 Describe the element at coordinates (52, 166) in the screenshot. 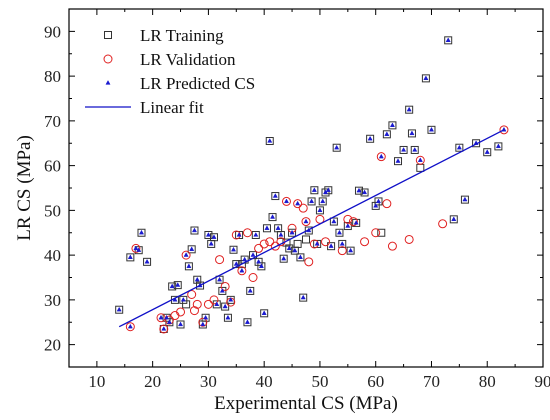

I see `y-tick-label: 60` at that location.